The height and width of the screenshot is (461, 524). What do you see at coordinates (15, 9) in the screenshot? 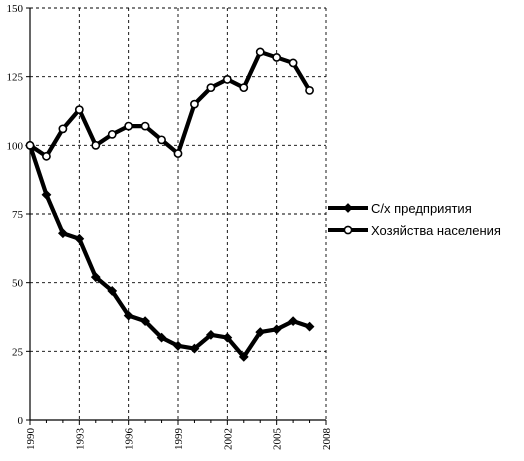
I see `y-tick-label-150: 150` at bounding box center [15, 9].